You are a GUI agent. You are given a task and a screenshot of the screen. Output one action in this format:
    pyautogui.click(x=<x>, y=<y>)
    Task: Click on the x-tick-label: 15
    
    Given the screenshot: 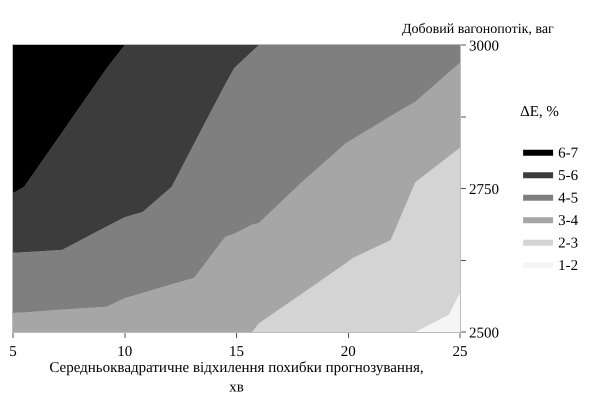 What is the action you would take?
    pyautogui.click(x=236, y=352)
    